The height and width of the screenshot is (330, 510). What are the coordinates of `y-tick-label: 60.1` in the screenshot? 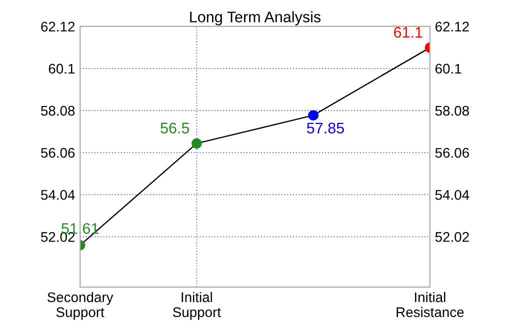 It's located at (61, 69).